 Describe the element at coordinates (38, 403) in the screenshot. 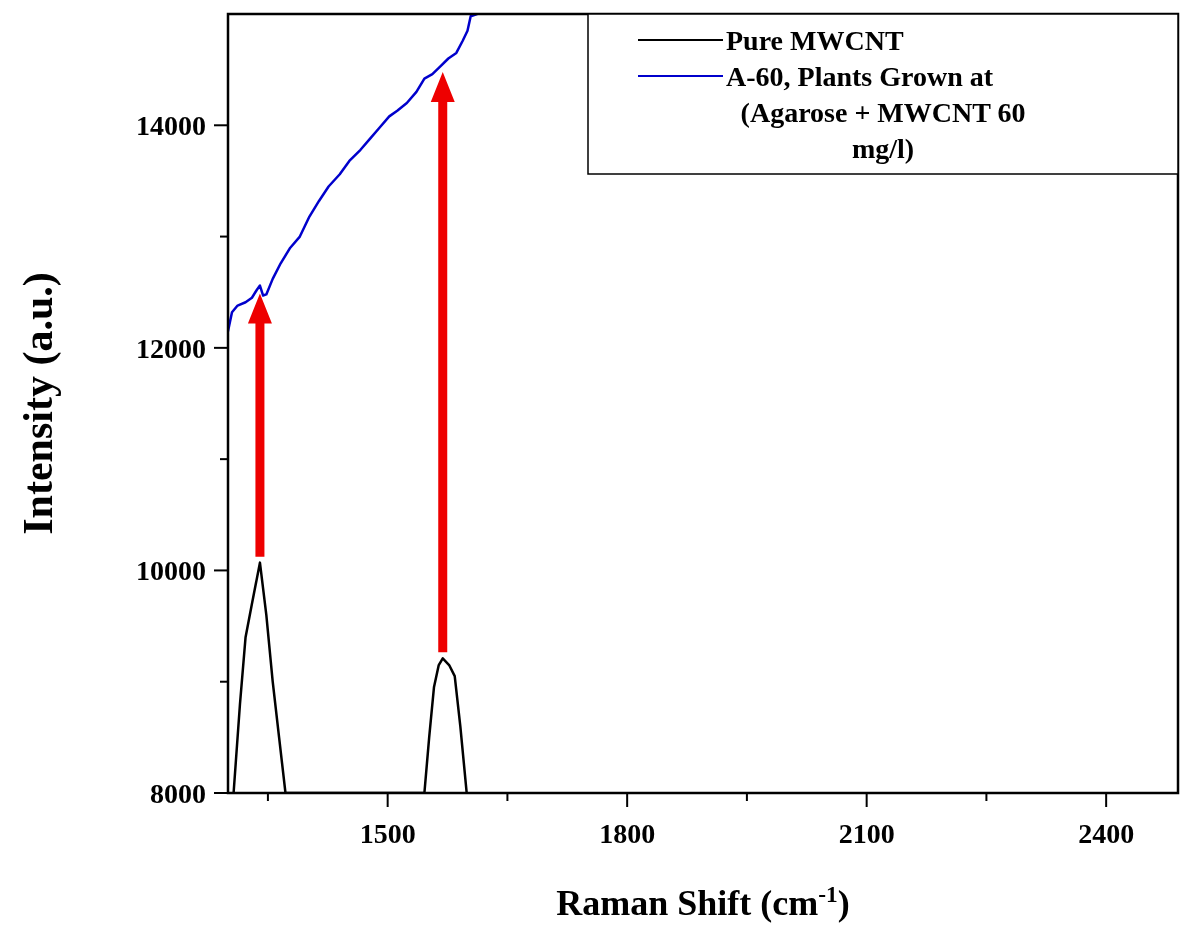

I see `y-axis-title: Intensity (a.u.)` at that location.